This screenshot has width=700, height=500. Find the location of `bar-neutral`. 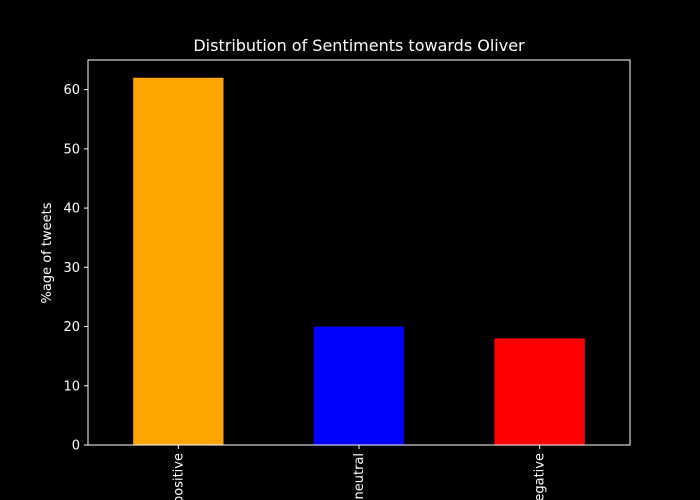

bar-neutral is located at coordinates (359, 385).